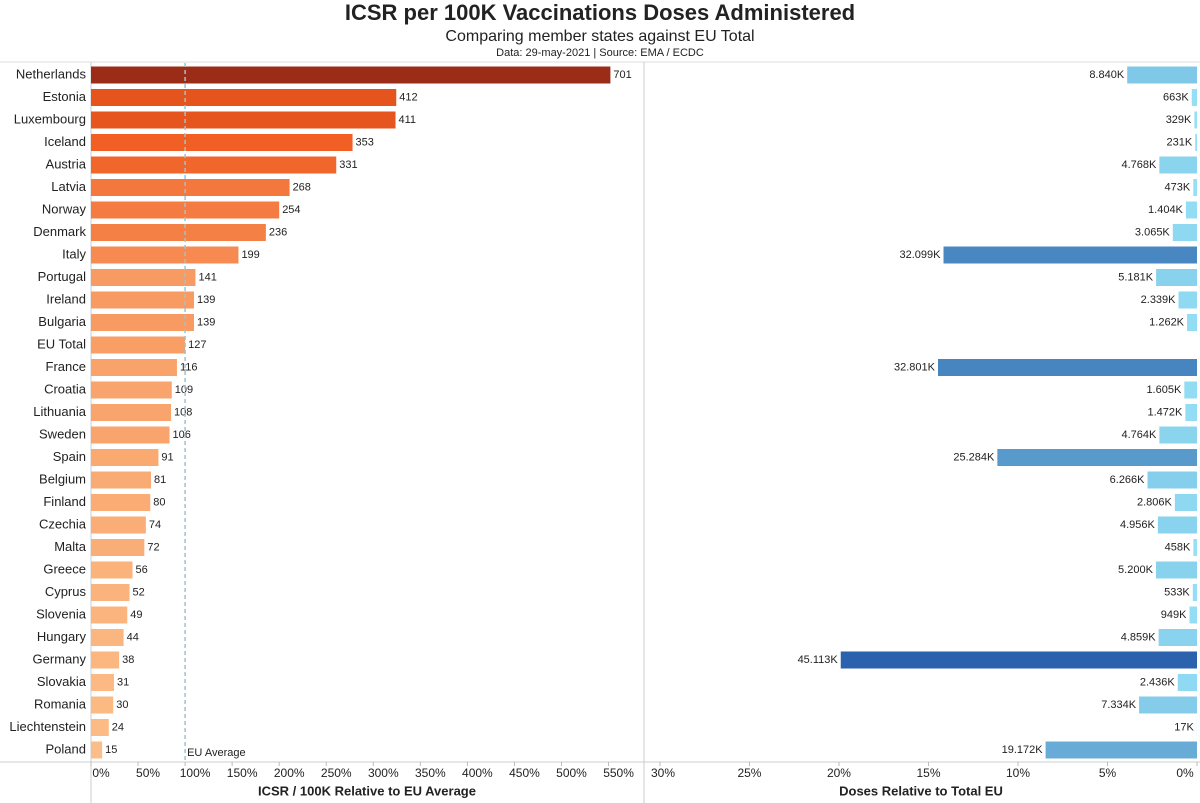 Image resolution: width=1200 pixels, height=803 pixels. I want to click on value-label: 32.801K, so click(915, 367).